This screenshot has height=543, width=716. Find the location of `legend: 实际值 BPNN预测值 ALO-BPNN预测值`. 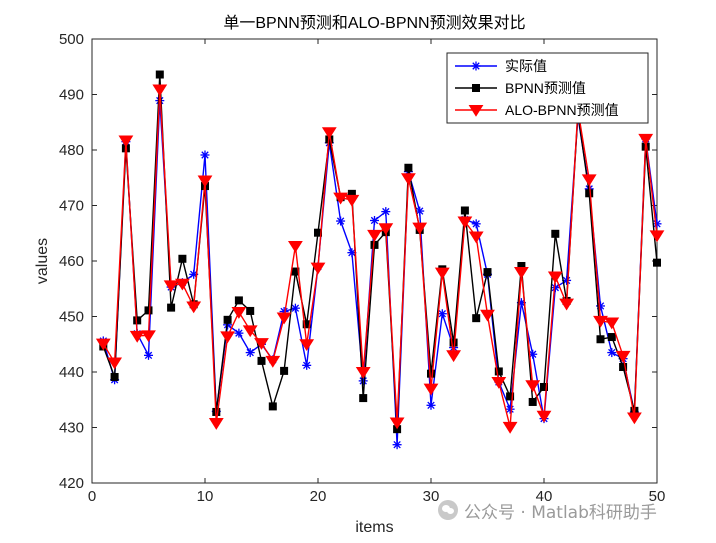

legend: 实际值 BPNN预测值 ALO-BPNN预测值 is located at coordinates (547, 88).